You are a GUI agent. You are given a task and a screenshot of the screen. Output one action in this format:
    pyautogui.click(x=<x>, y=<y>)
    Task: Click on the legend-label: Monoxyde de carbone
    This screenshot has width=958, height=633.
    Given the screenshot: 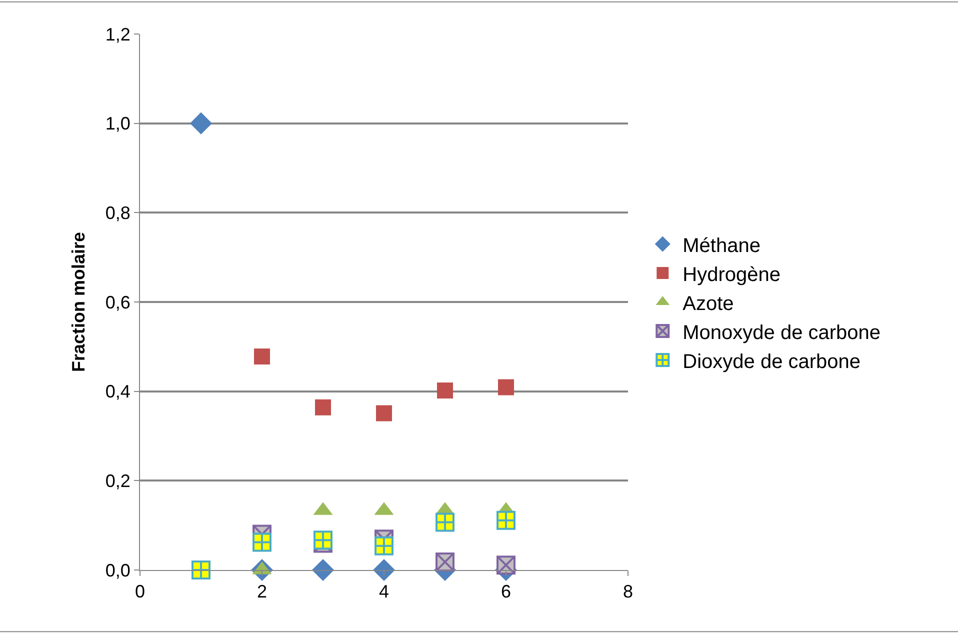 What is the action you would take?
    pyautogui.click(x=781, y=333)
    